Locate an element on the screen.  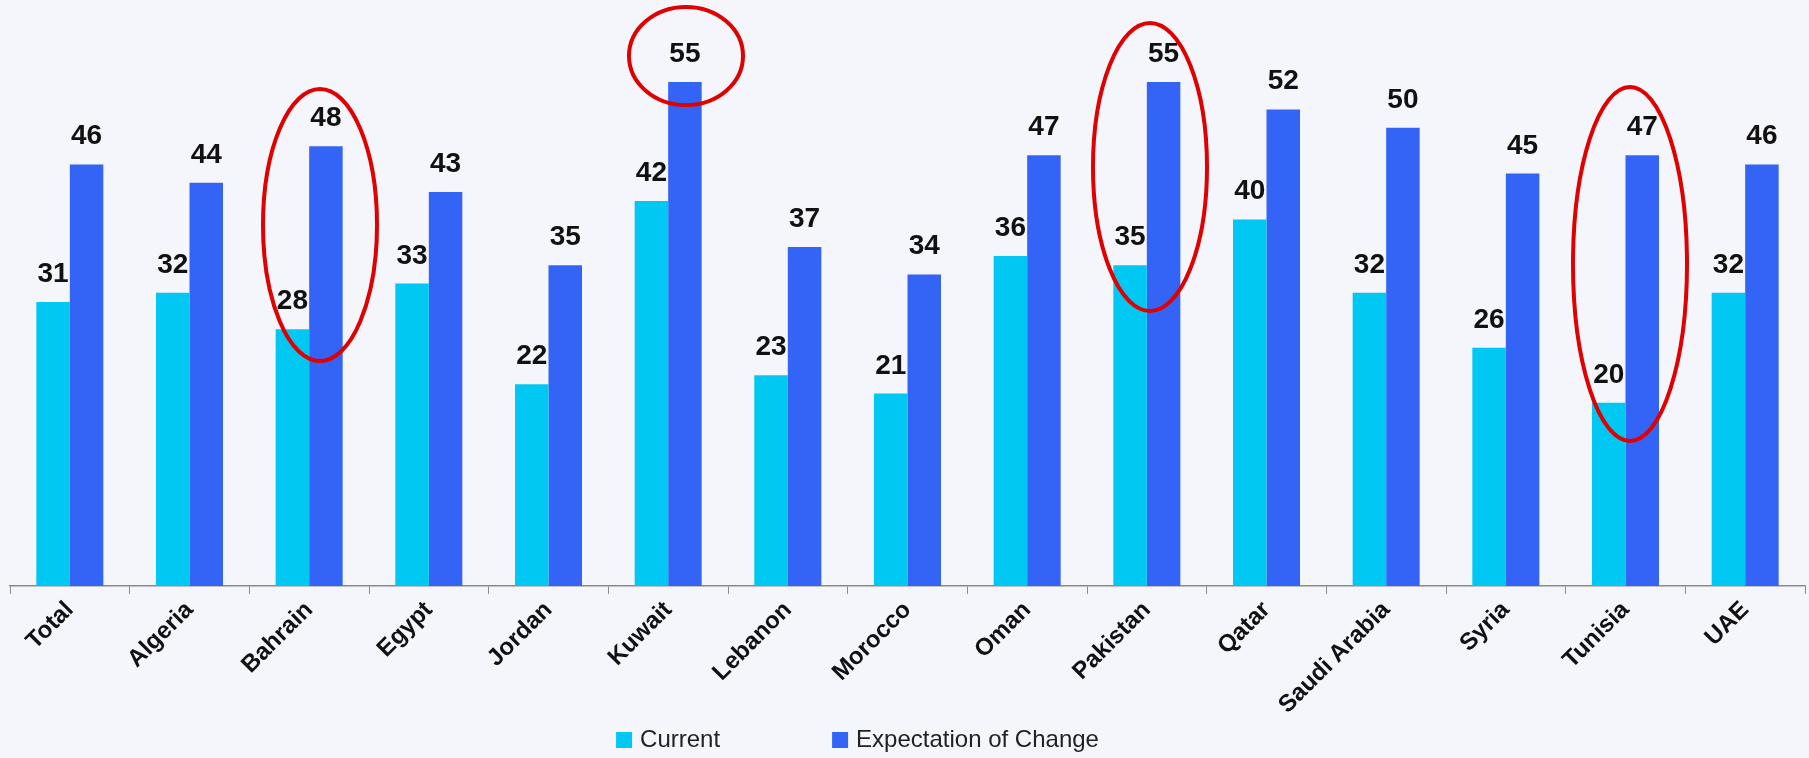
data-label: 44 is located at coordinates (206, 153).